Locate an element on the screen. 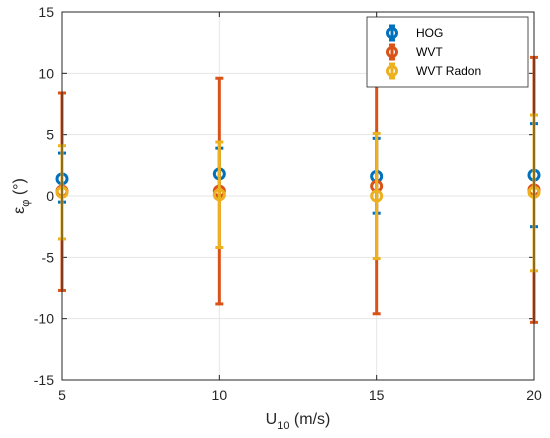  legend-label: WVT is located at coordinates (429, 52).